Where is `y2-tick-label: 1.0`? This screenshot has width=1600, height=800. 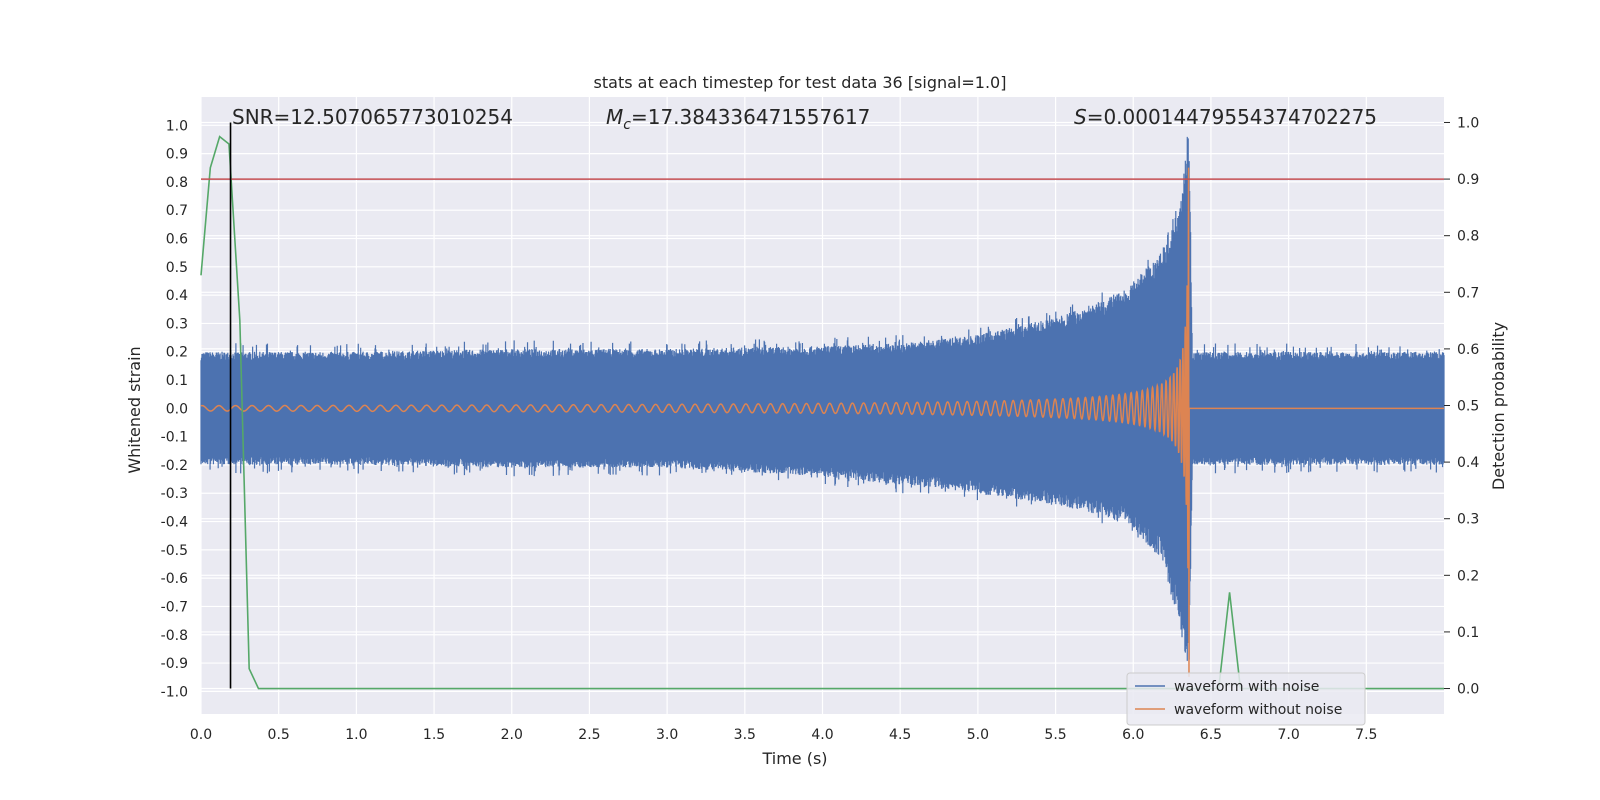
y2-tick-label: 1.0 is located at coordinates (1468, 123).